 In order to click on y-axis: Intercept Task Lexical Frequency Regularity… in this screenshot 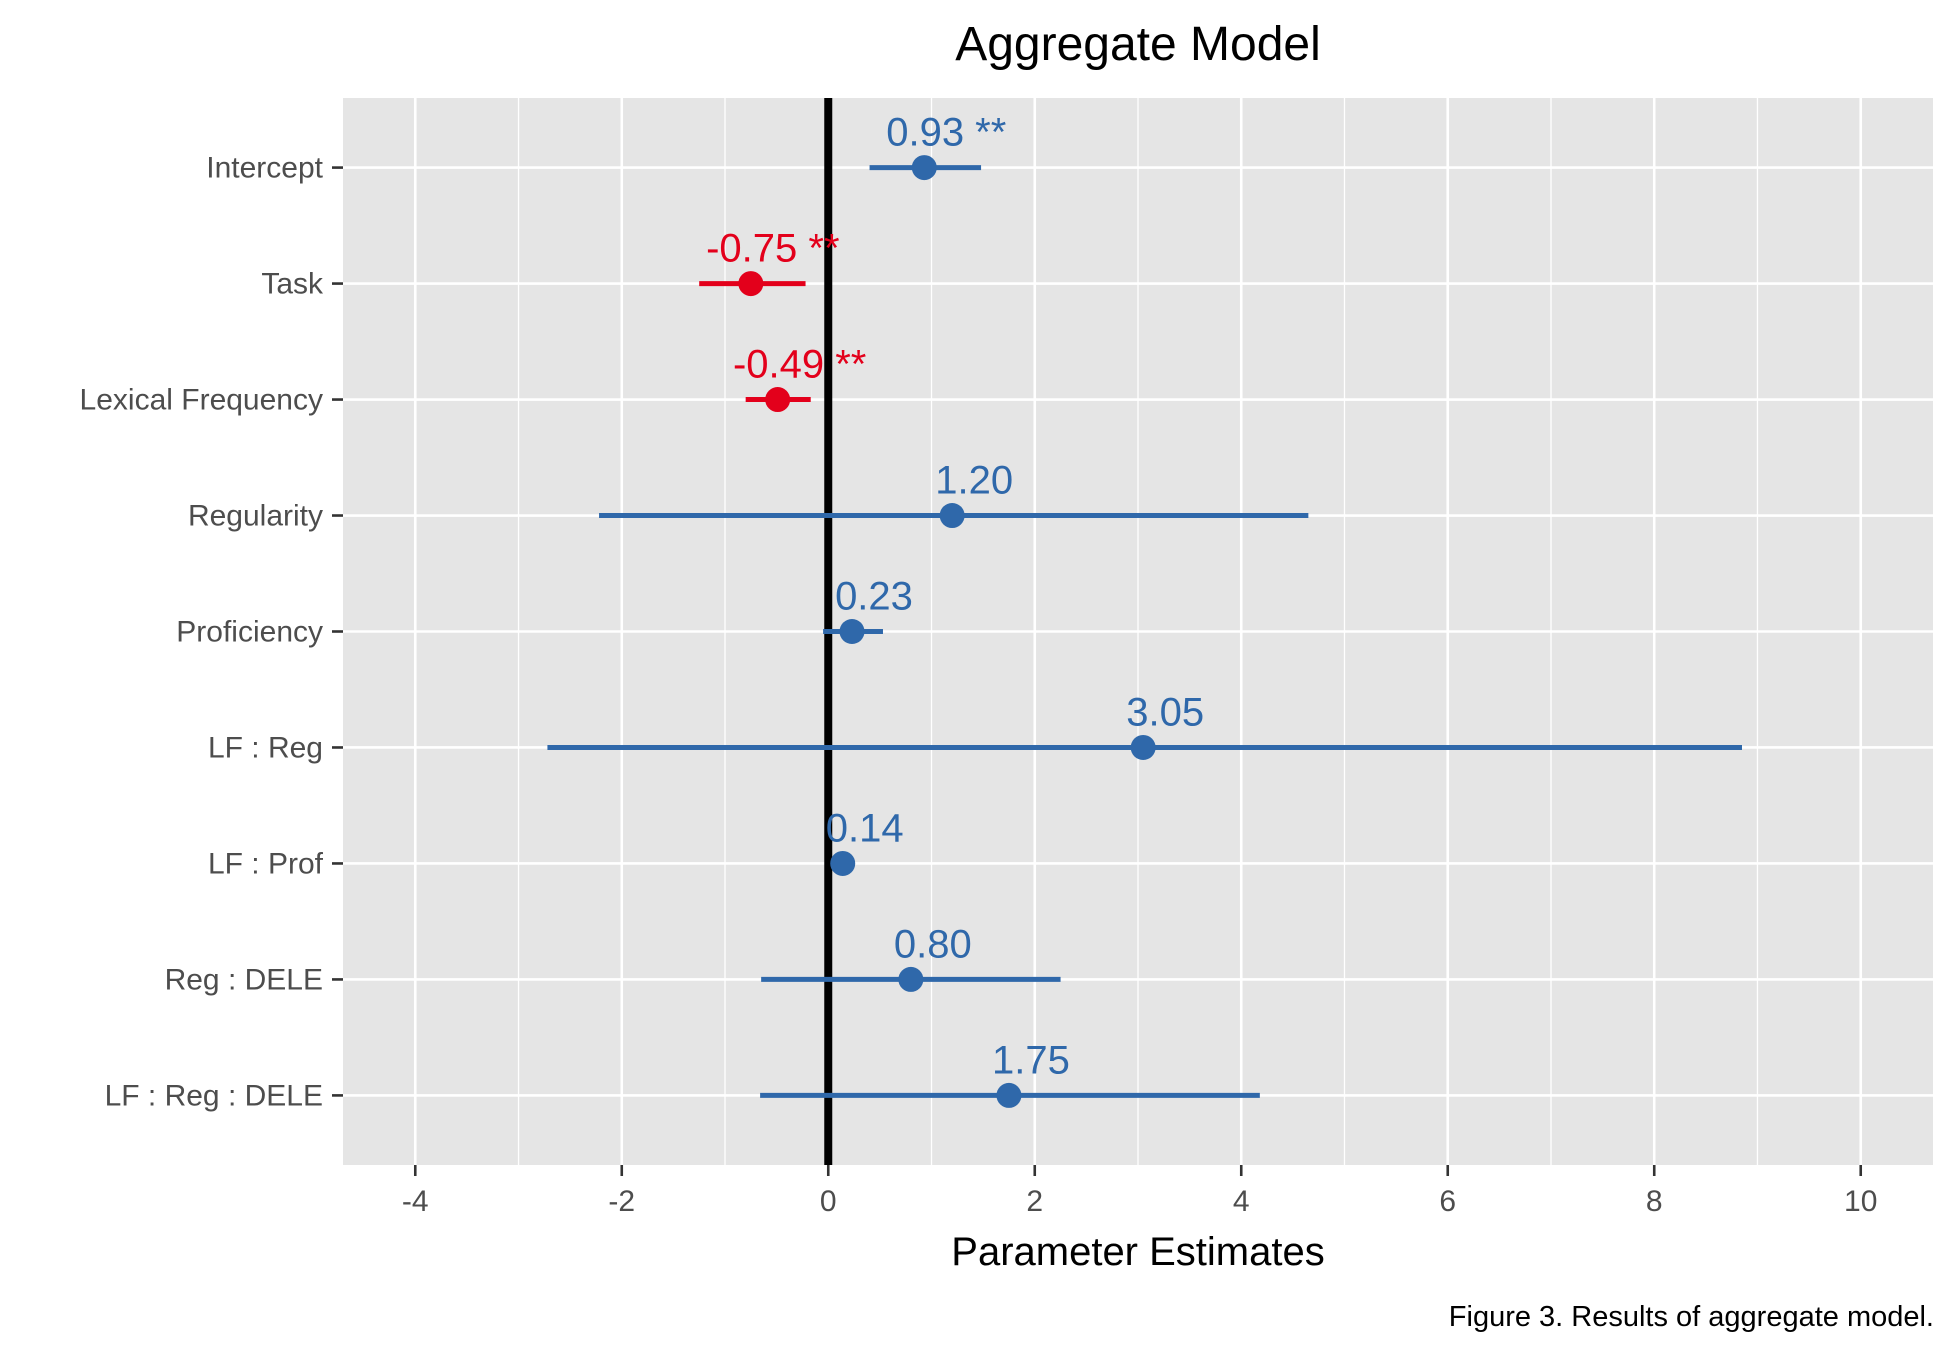, I will do `click(211, 632)`.